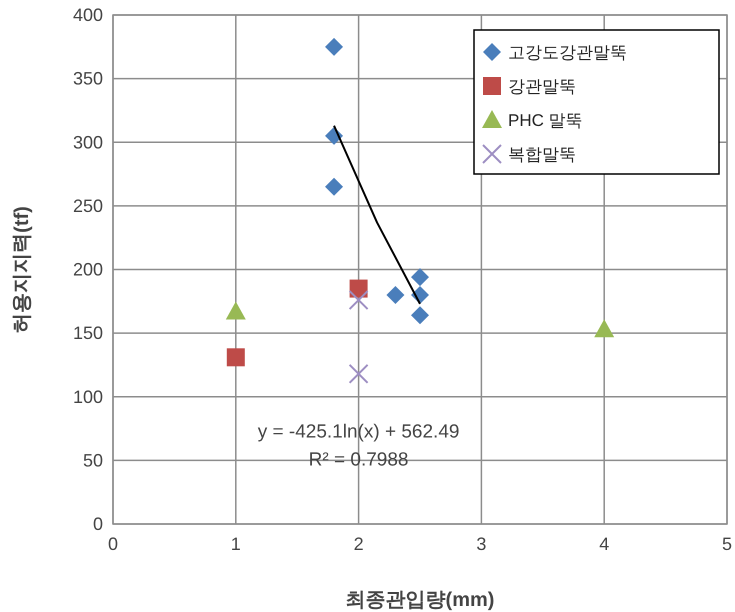 This screenshot has height=612, width=735. I want to click on x-tick-label: 3, so click(481, 544).